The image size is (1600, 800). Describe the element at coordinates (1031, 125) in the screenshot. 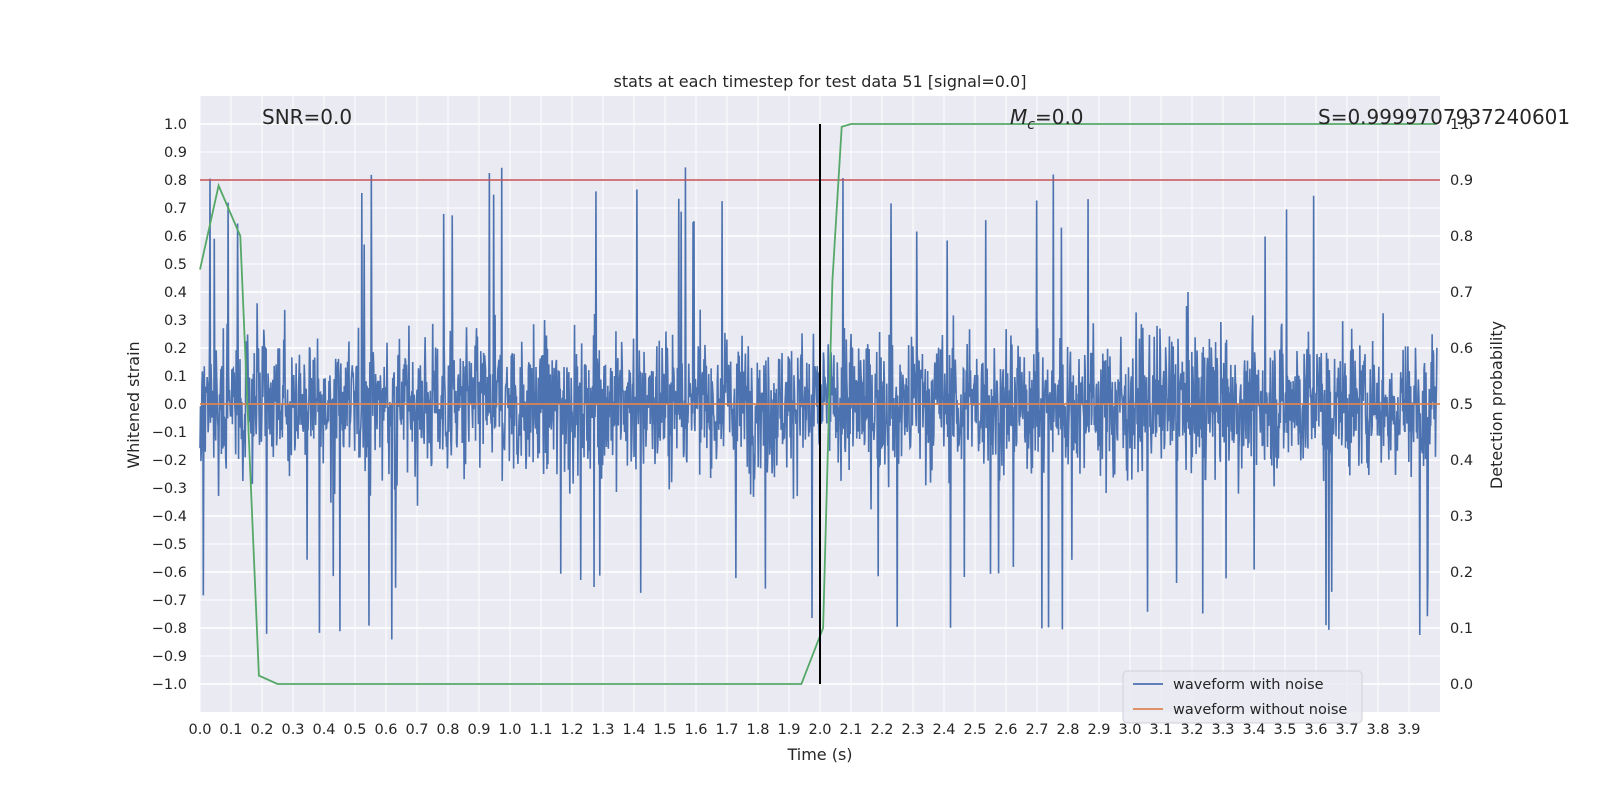

I see `mc-subscript: c` at that location.